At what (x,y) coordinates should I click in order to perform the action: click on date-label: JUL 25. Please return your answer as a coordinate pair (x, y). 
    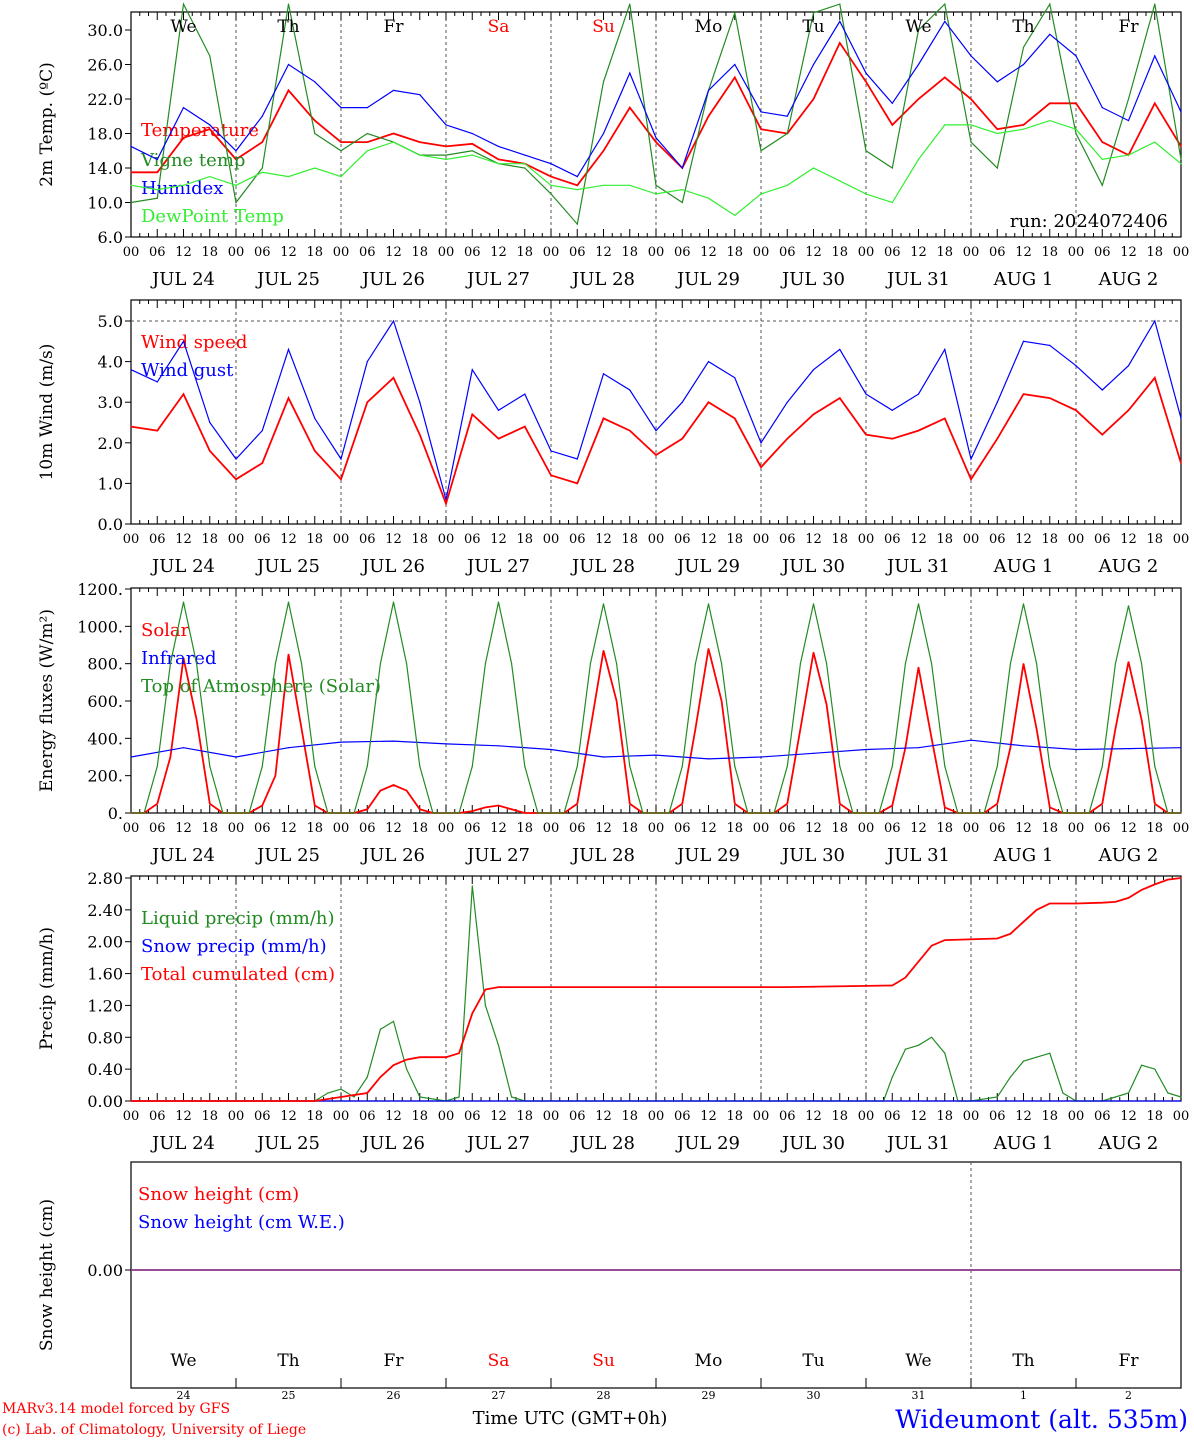
    Looking at the image, I should click on (287, 1143).